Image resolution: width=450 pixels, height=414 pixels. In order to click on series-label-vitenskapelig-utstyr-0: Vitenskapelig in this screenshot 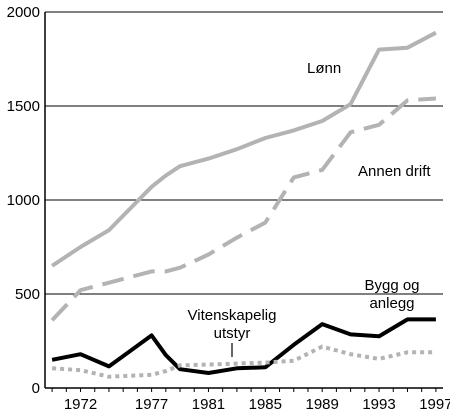, I will do `click(232, 315)`.